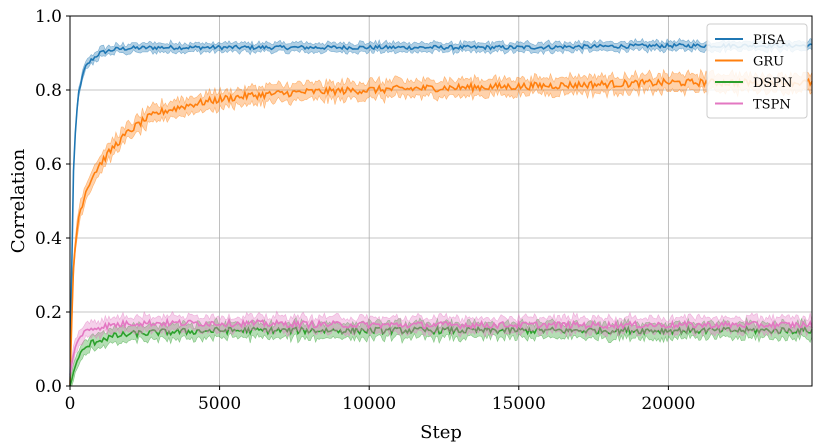 The width and height of the screenshot is (822, 448). Describe the element at coordinates (772, 83) in the screenshot. I see `legend-label-dspn: DSPN` at that location.